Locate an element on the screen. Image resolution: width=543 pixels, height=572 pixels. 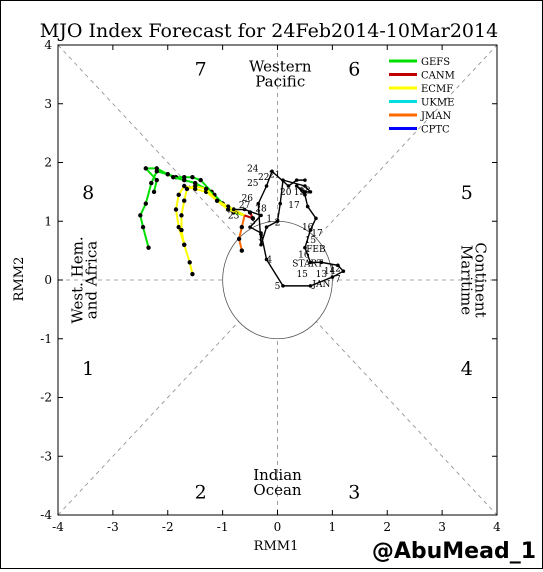
day-label: 21 is located at coordinates (274, 175).